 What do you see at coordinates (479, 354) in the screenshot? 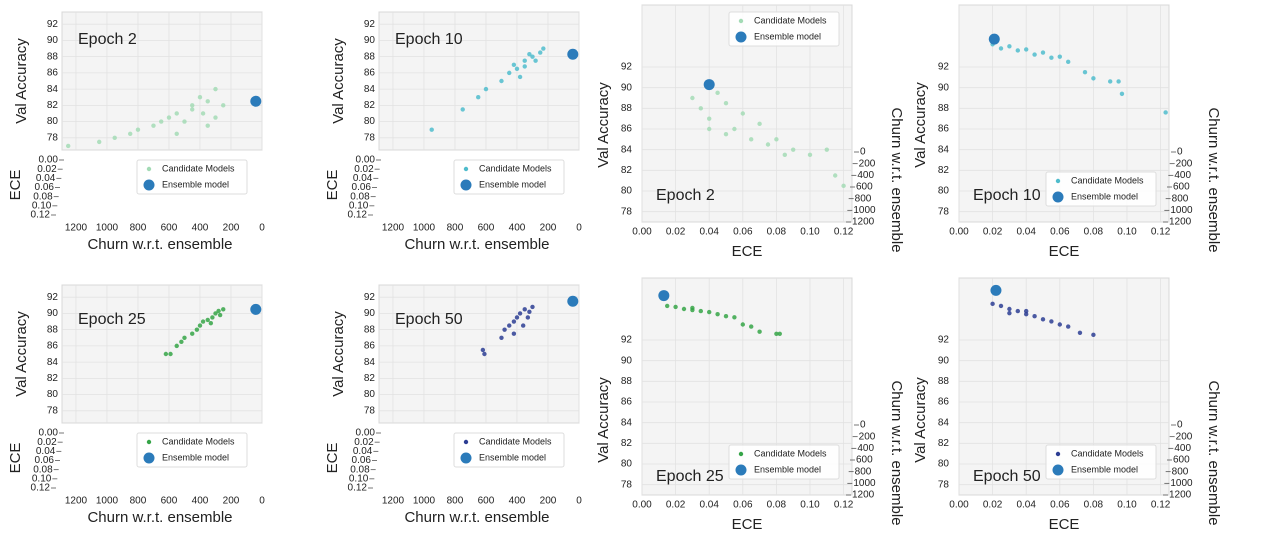
I see `plot-pane` at bounding box center [479, 354].